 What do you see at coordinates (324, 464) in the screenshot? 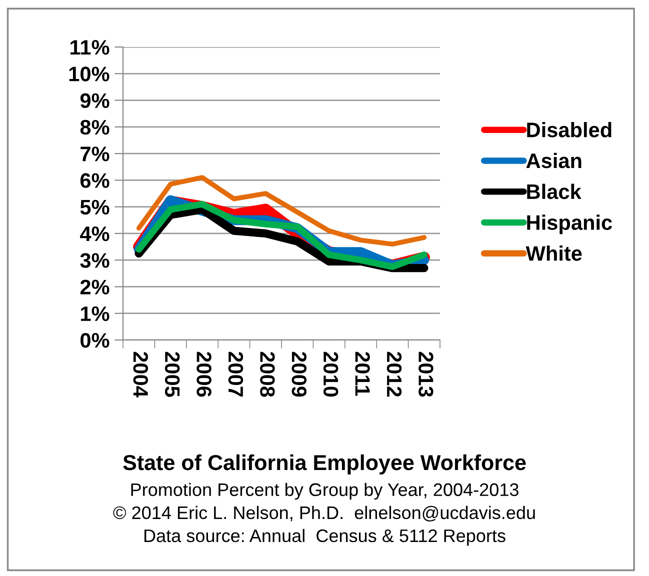
I see `text: State of California Employee Workforce` at bounding box center [324, 464].